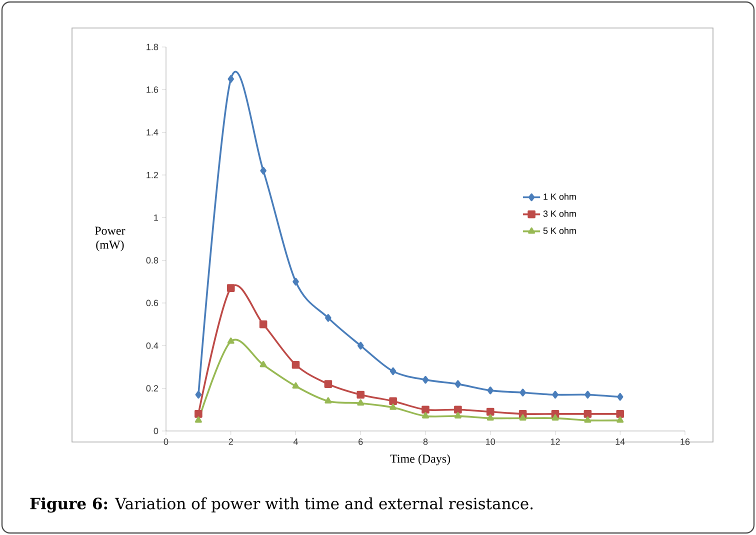 The height and width of the screenshot is (535, 756). What do you see at coordinates (152, 260) in the screenshot?
I see `y-tick-label: 0.8` at bounding box center [152, 260].